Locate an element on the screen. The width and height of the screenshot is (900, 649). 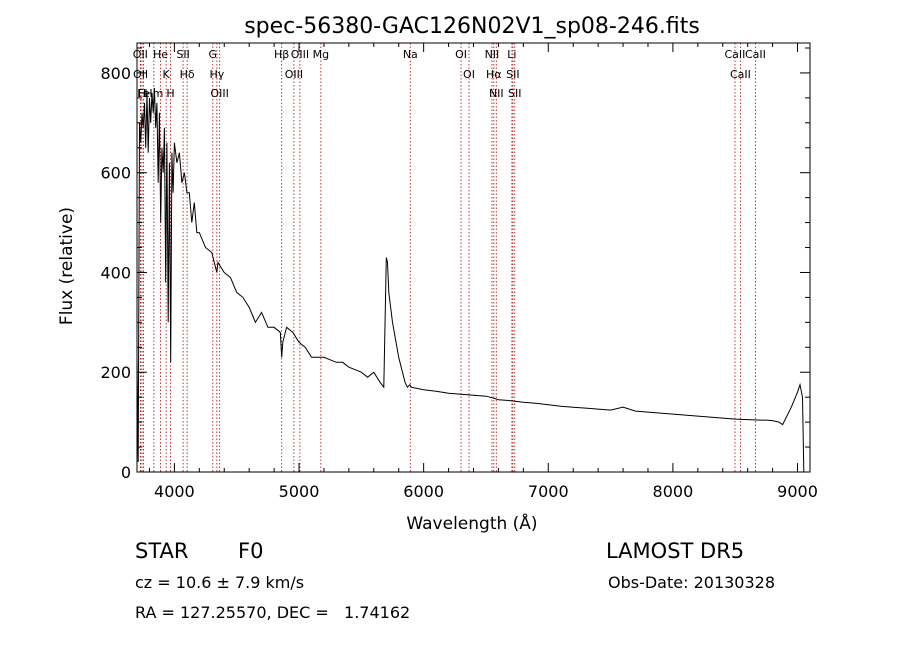
y-tick-label: 200 is located at coordinates (115, 372).